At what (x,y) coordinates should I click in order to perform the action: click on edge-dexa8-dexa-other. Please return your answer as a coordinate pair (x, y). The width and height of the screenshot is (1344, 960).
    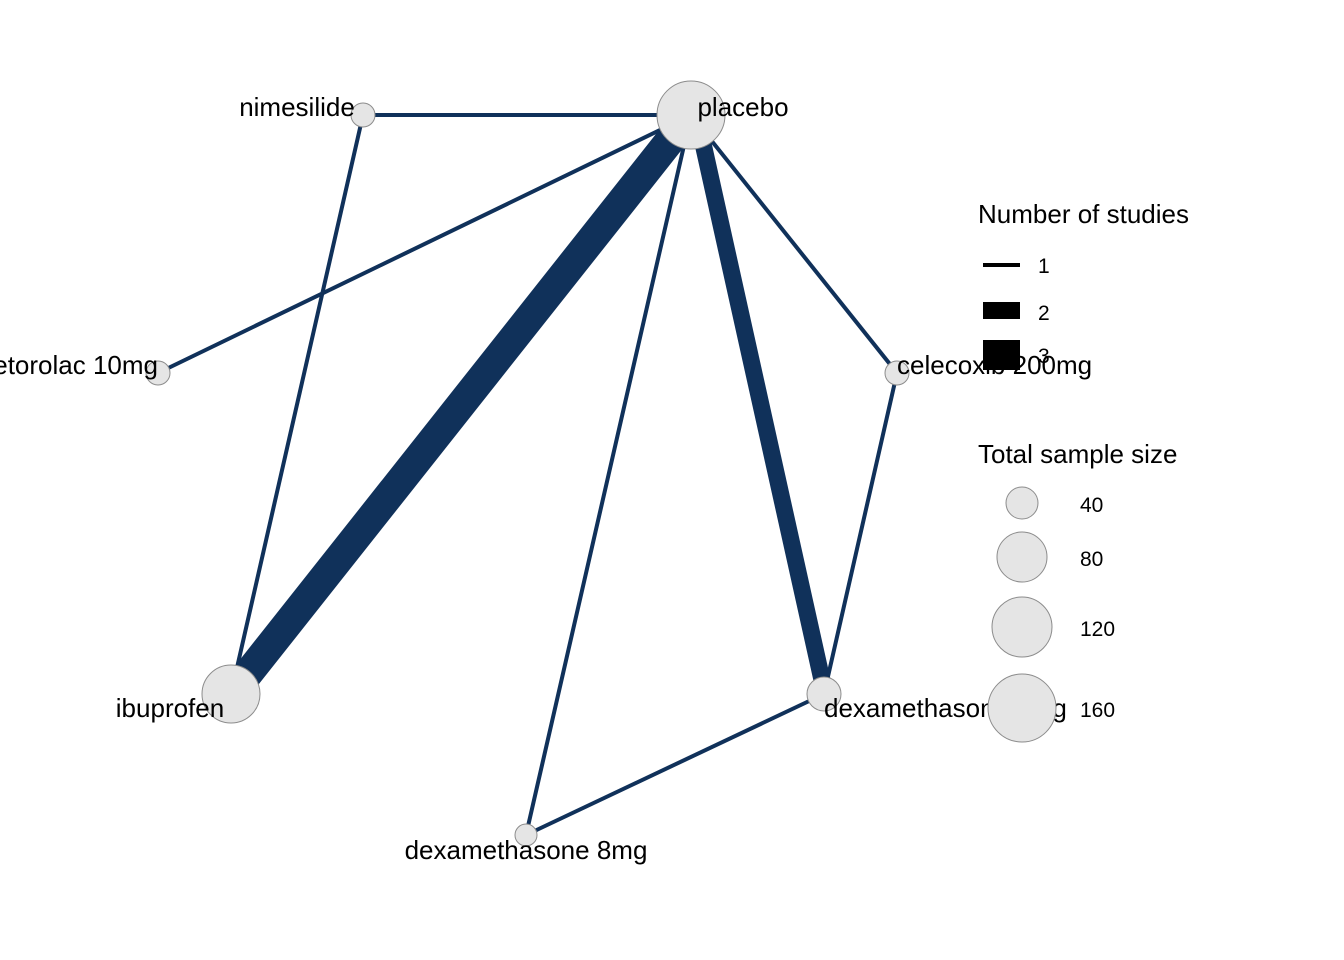
    Looking at the image, I should click on (675, 764).